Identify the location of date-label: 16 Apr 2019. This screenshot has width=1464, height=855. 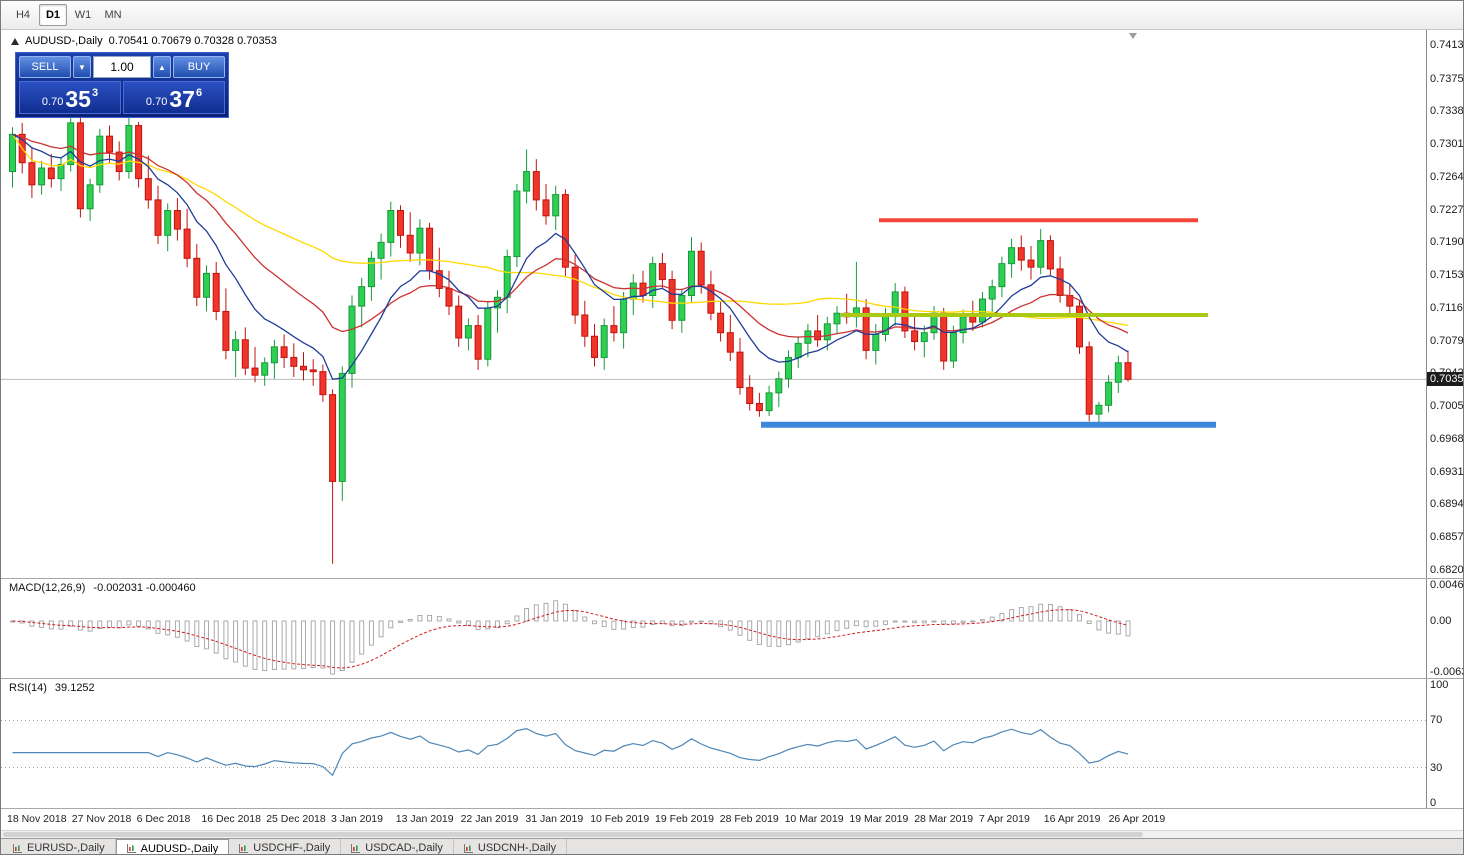
(1072, 819).